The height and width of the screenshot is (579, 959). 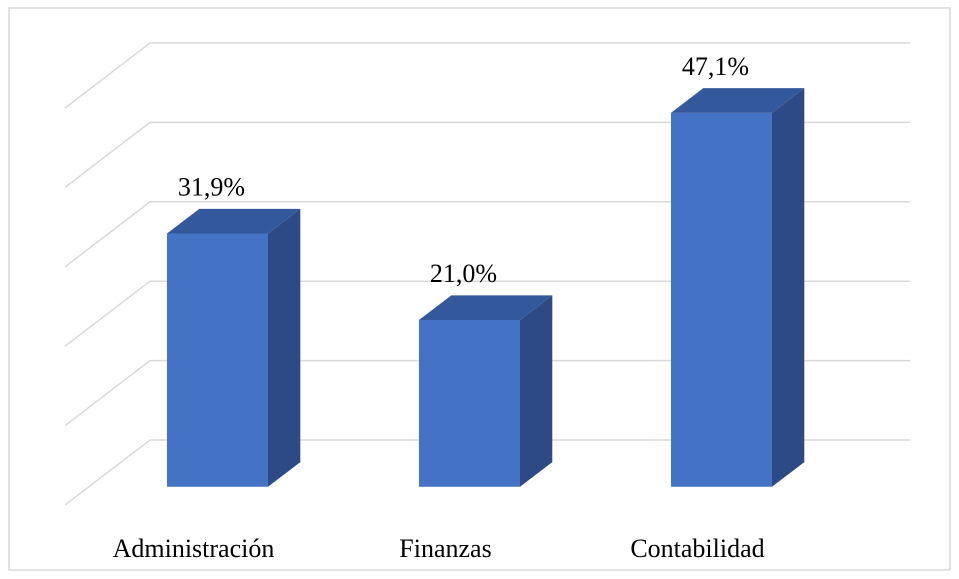 What do you see at coordinates (445, 548) in the screenshot?
I see `x-tick-label: Finanzas` at bounding box center [445, 548].